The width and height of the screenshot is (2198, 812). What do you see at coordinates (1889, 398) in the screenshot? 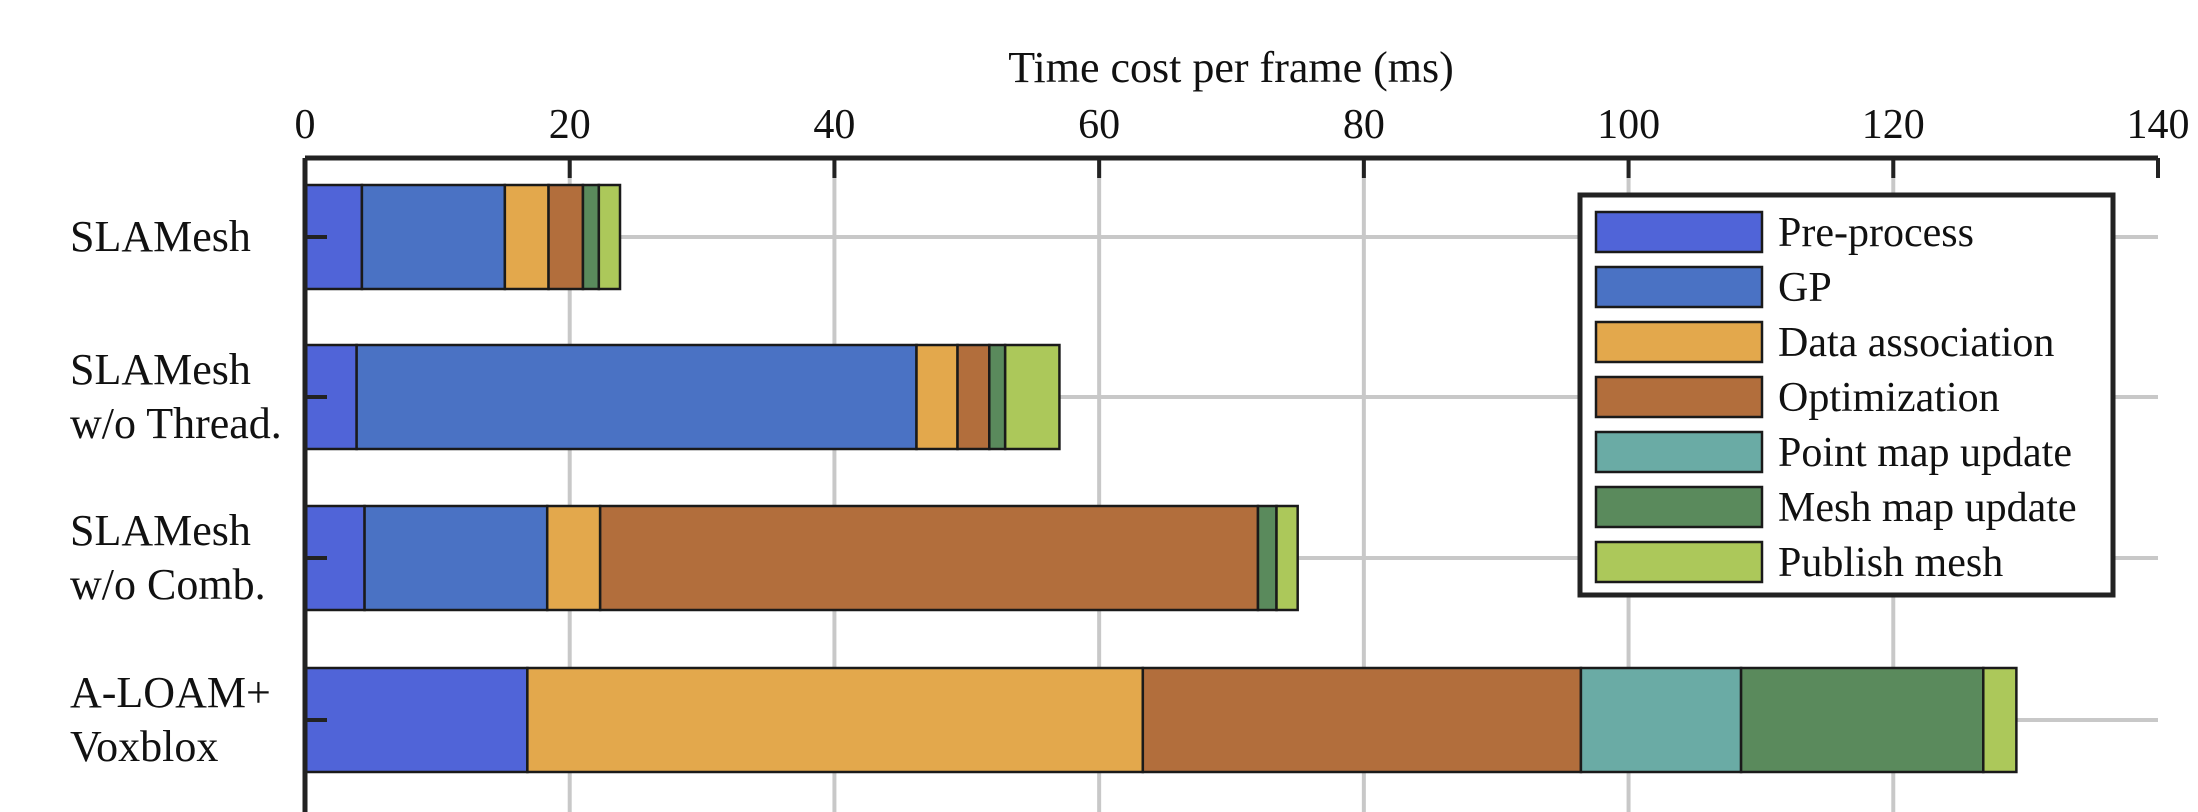
I see `legend-label: Optimization` at bounding box center [1889, 398].